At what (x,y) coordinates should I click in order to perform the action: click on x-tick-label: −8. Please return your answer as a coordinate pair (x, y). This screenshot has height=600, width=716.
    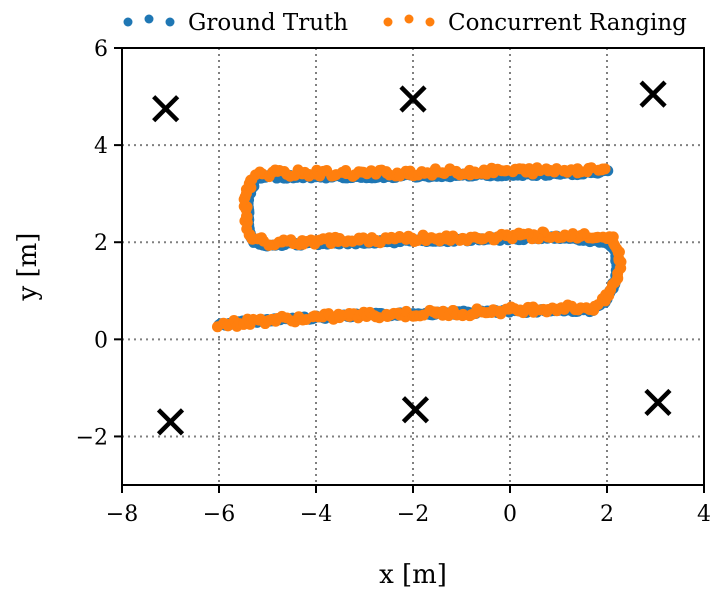
    Looking at the image, I should click on (122, 514).